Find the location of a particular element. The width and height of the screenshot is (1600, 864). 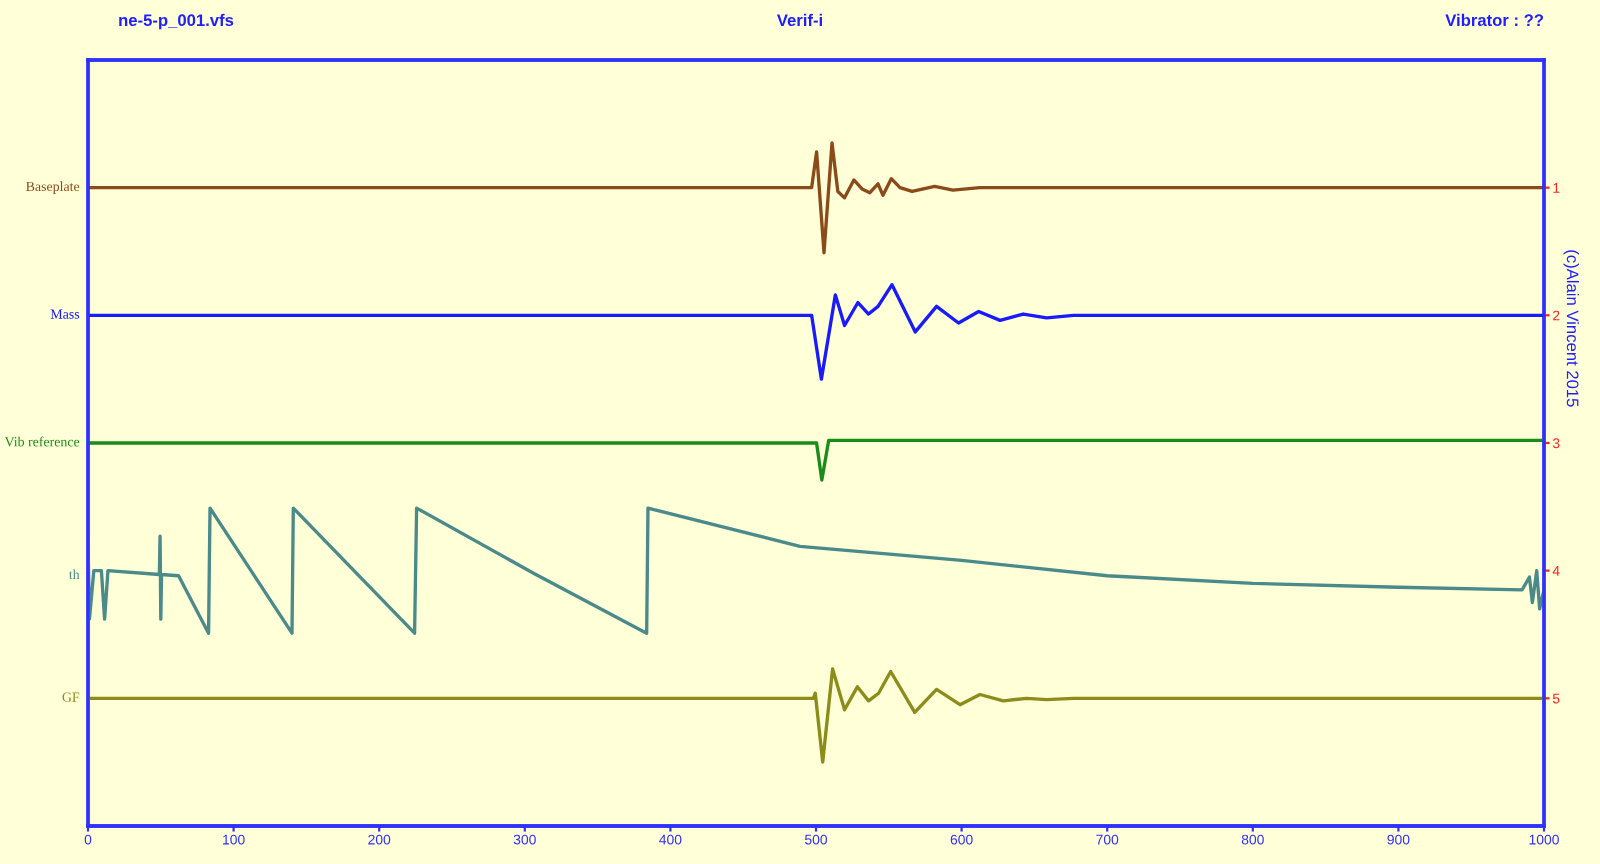

text: Vibrator : ?? is located at coordinates (1494, 20).